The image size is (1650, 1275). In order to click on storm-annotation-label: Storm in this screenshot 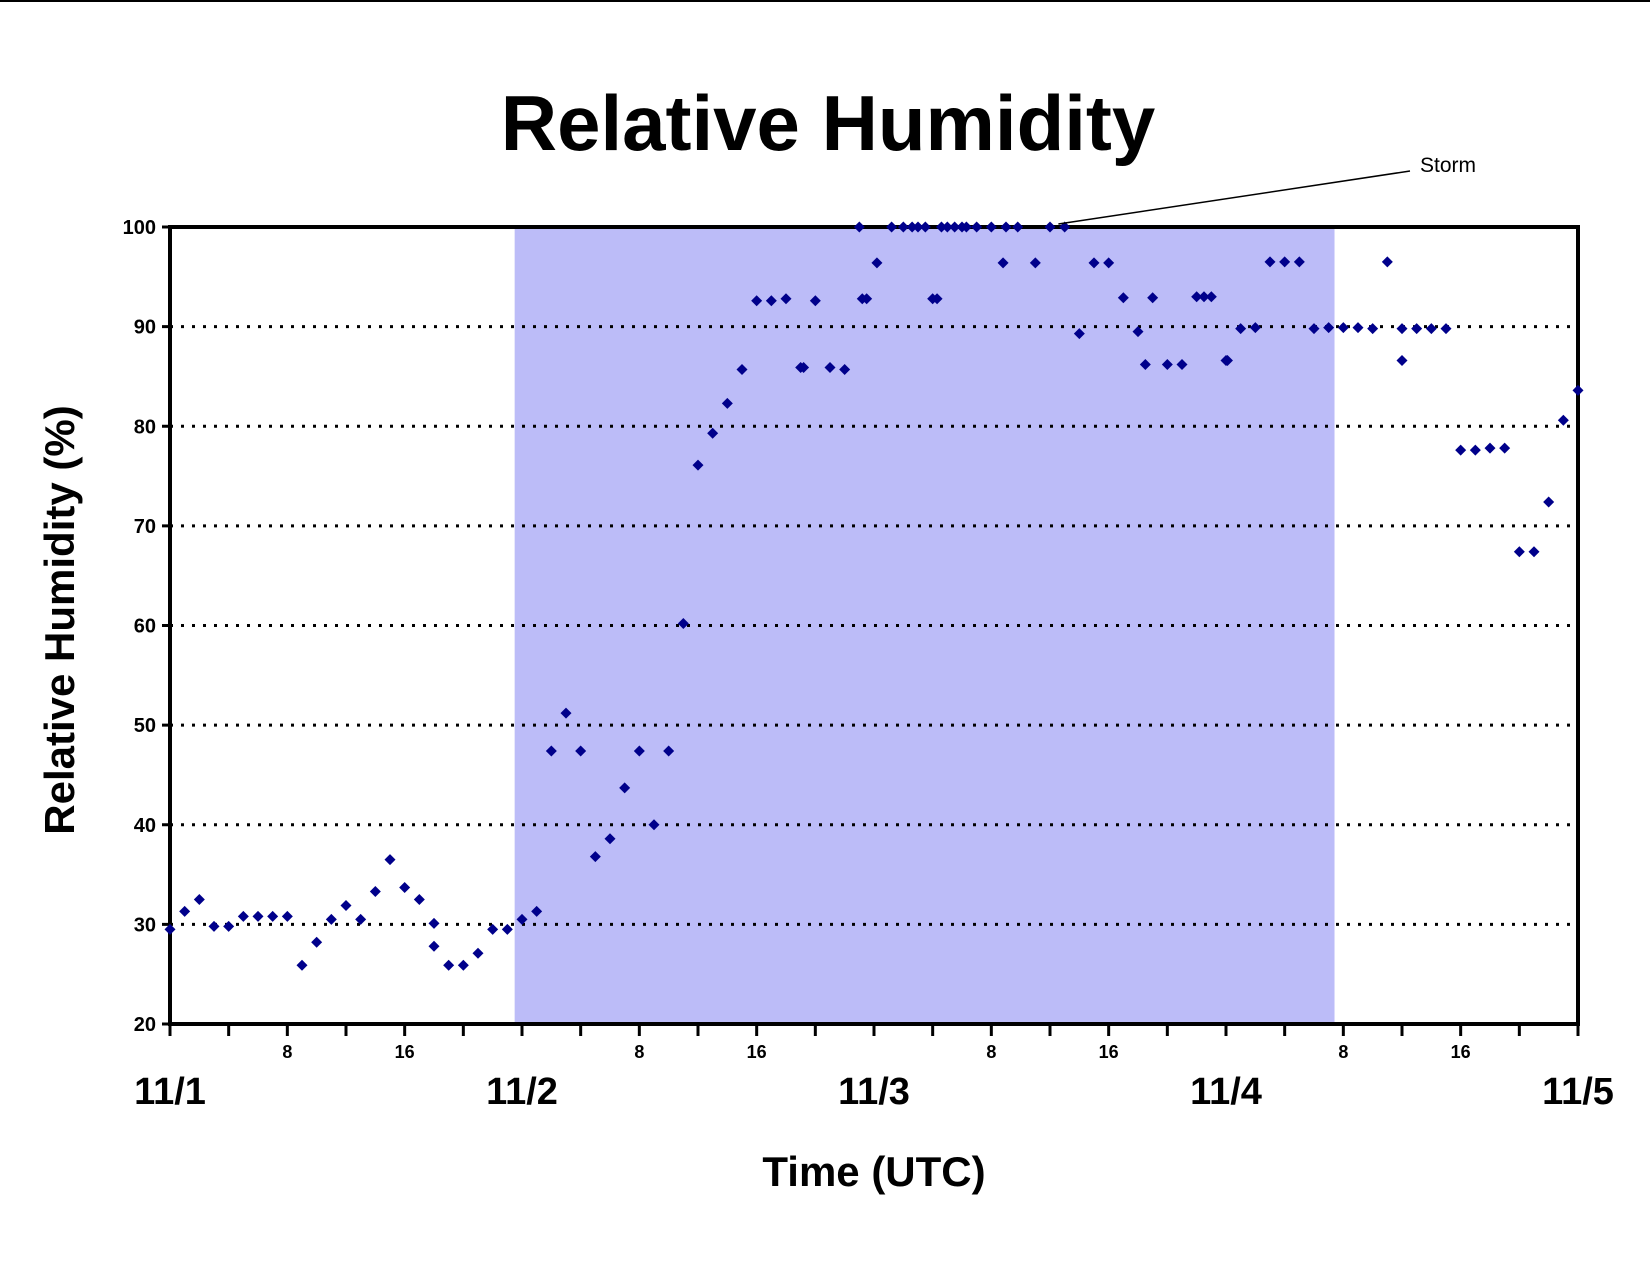, I will do `click(1448, 165)`.